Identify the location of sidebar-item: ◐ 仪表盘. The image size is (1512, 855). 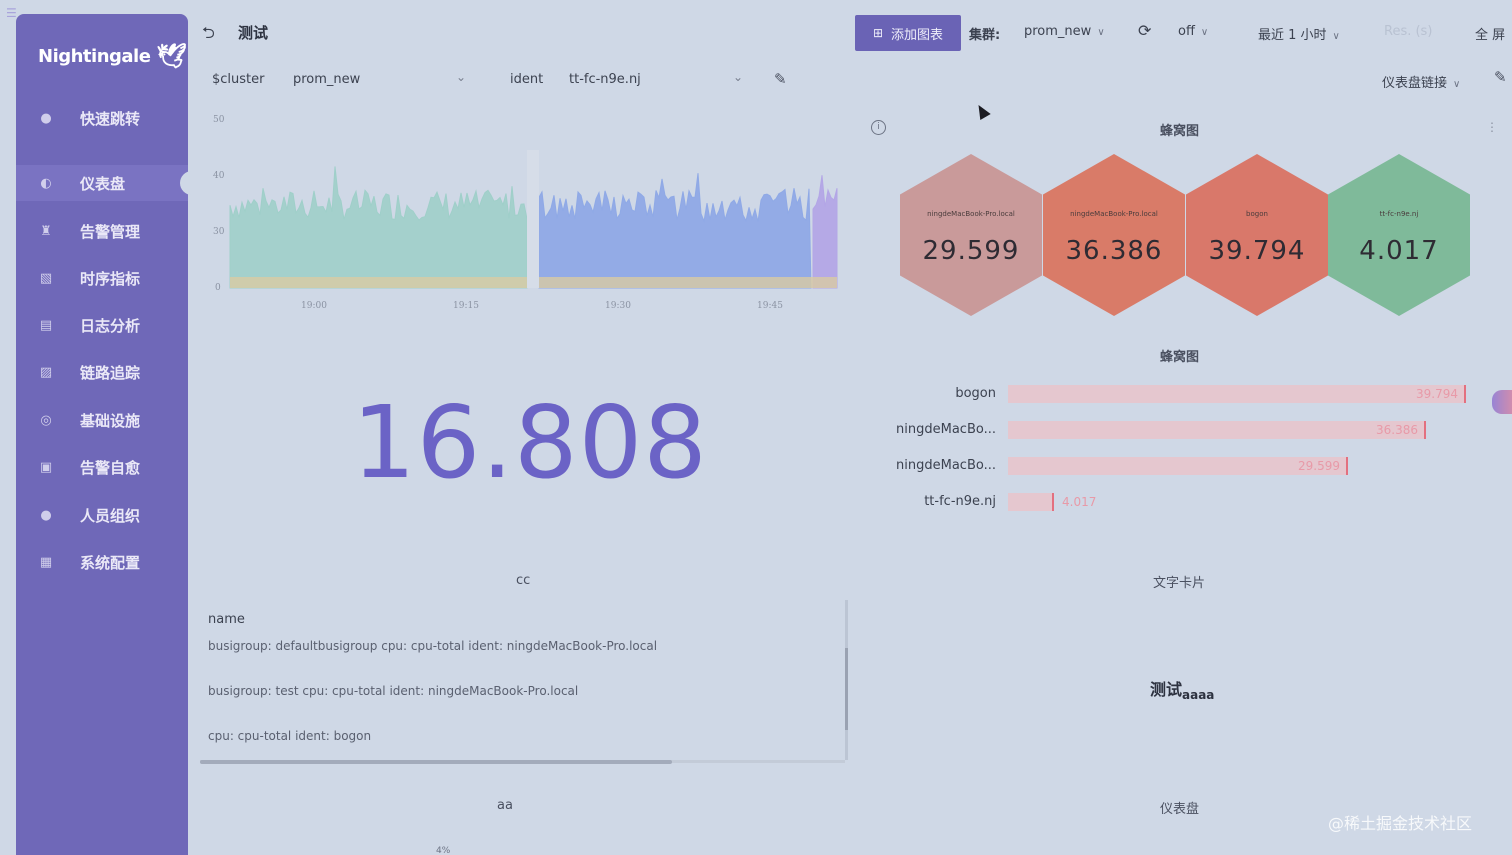
(106, 183).